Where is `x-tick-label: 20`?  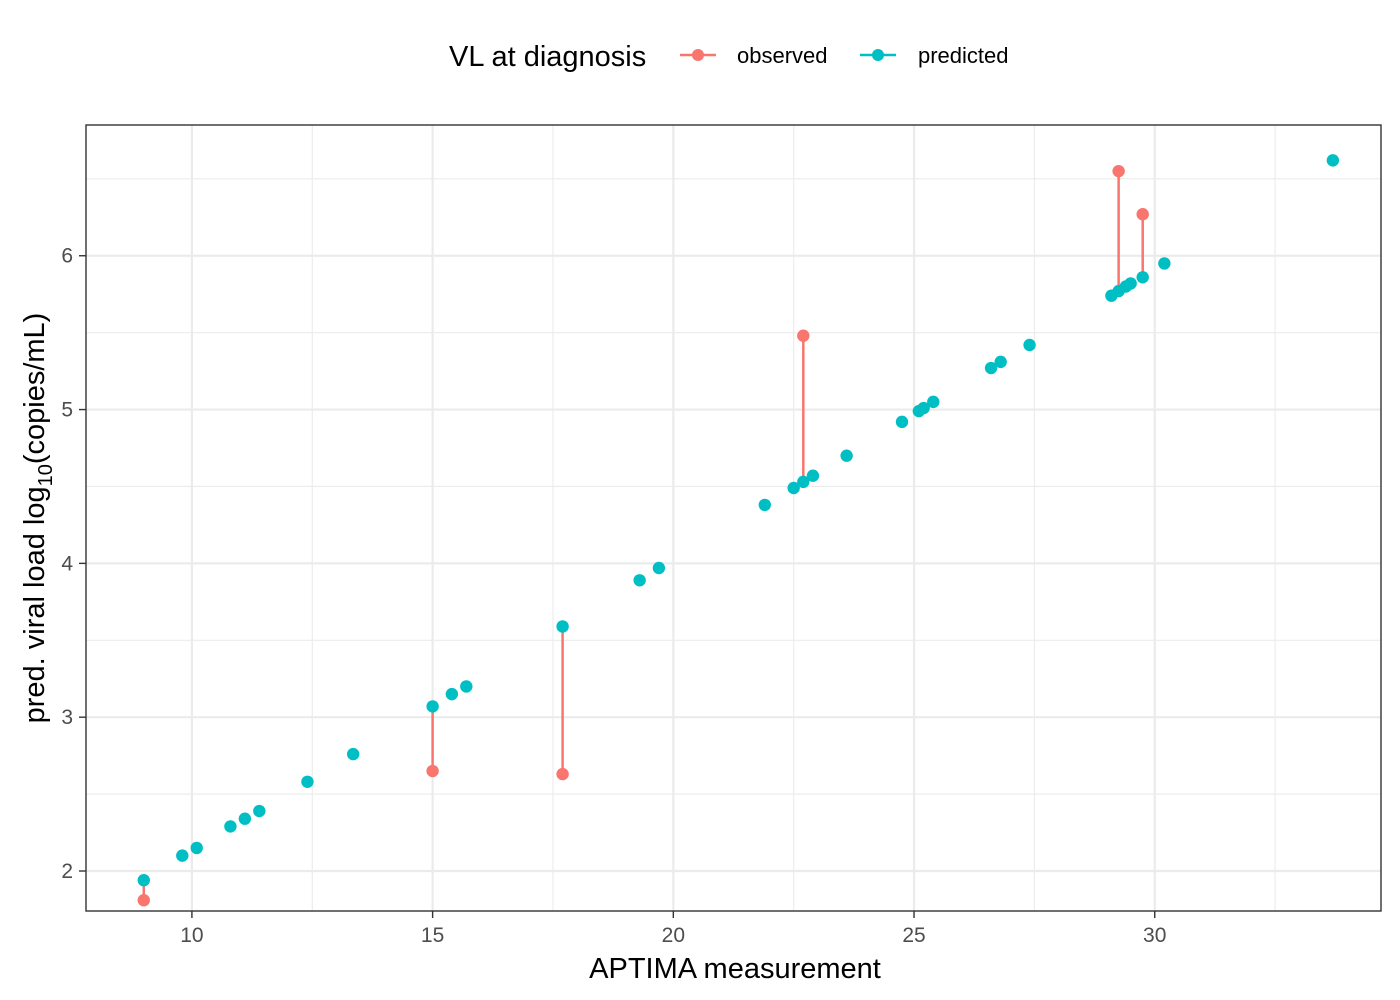 x-tick-label: 20 is located at coordinates (673, 935).